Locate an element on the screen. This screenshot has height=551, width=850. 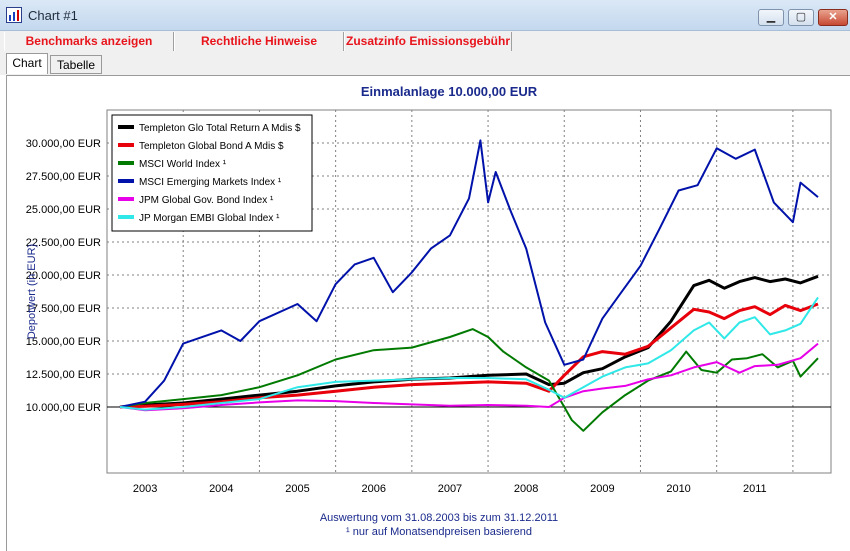
tab-table: Tabelle is located at coordinates (76, 64).